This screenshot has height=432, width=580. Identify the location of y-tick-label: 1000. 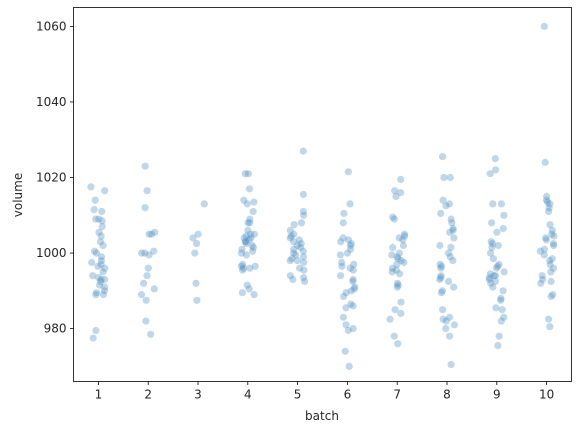
(51, 253).